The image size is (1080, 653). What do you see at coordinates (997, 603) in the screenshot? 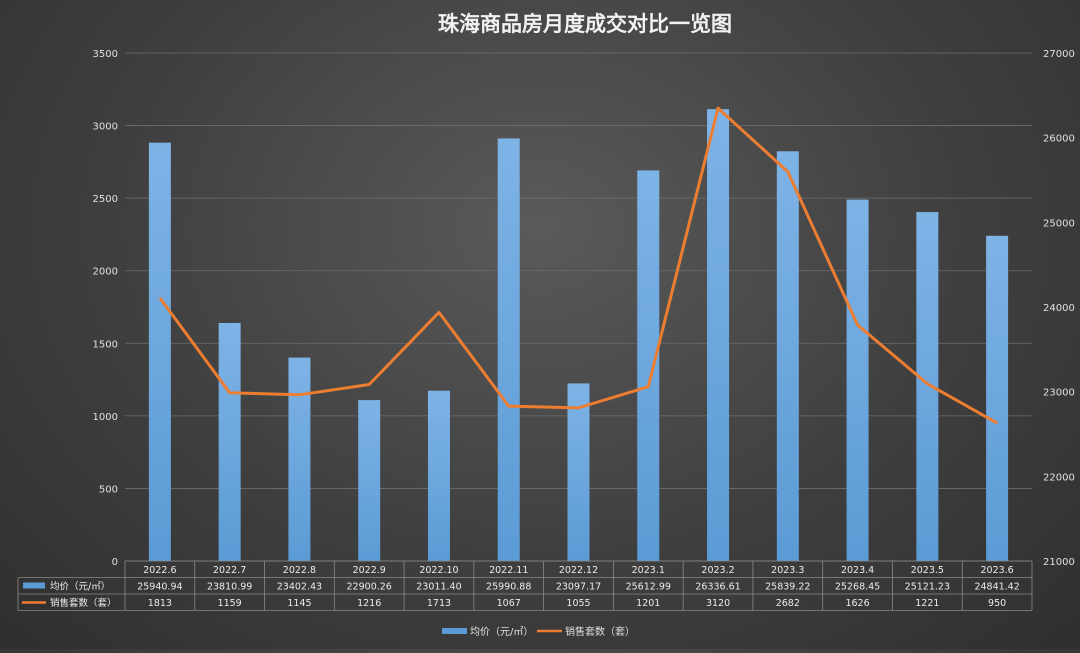
I see `sales-data-label: 950` at bounding box center [997, 603].